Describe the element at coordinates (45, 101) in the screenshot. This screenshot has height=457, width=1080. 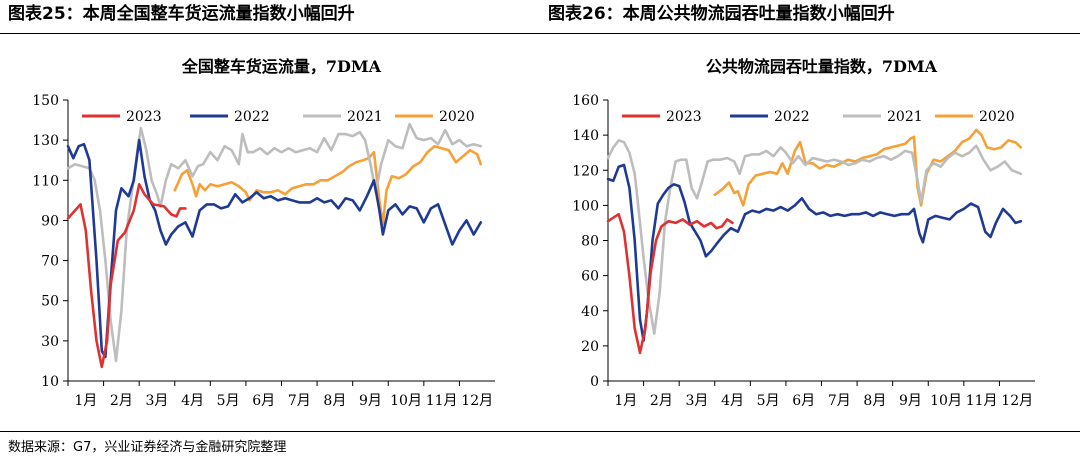
I see `y-tick-label: 150` at that location.